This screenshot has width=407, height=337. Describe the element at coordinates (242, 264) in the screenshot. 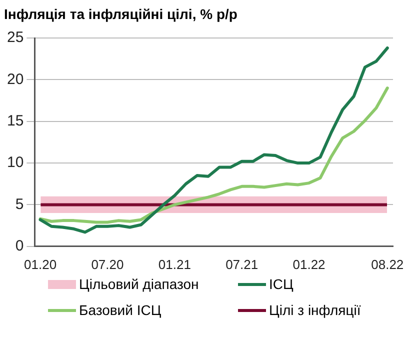

I see `x-tick-label: 07.21` at that location.